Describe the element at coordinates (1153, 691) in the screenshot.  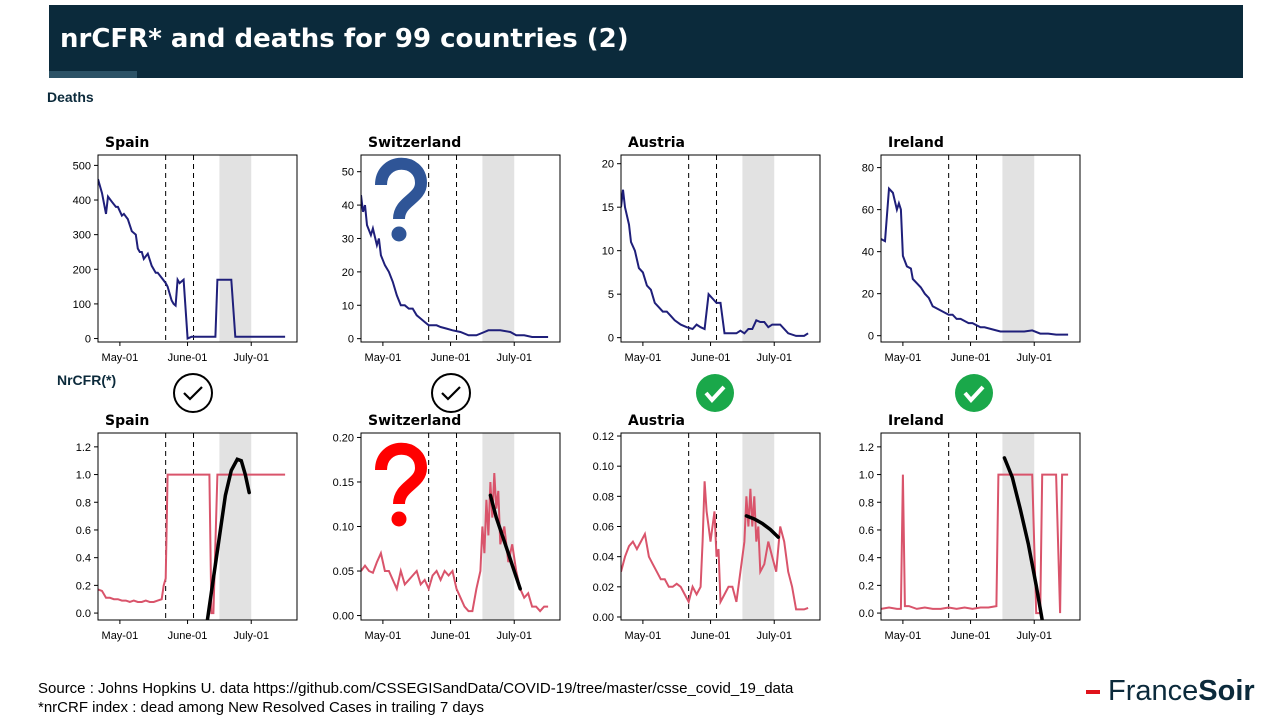
I see `logo-text-part1: France` at that location.